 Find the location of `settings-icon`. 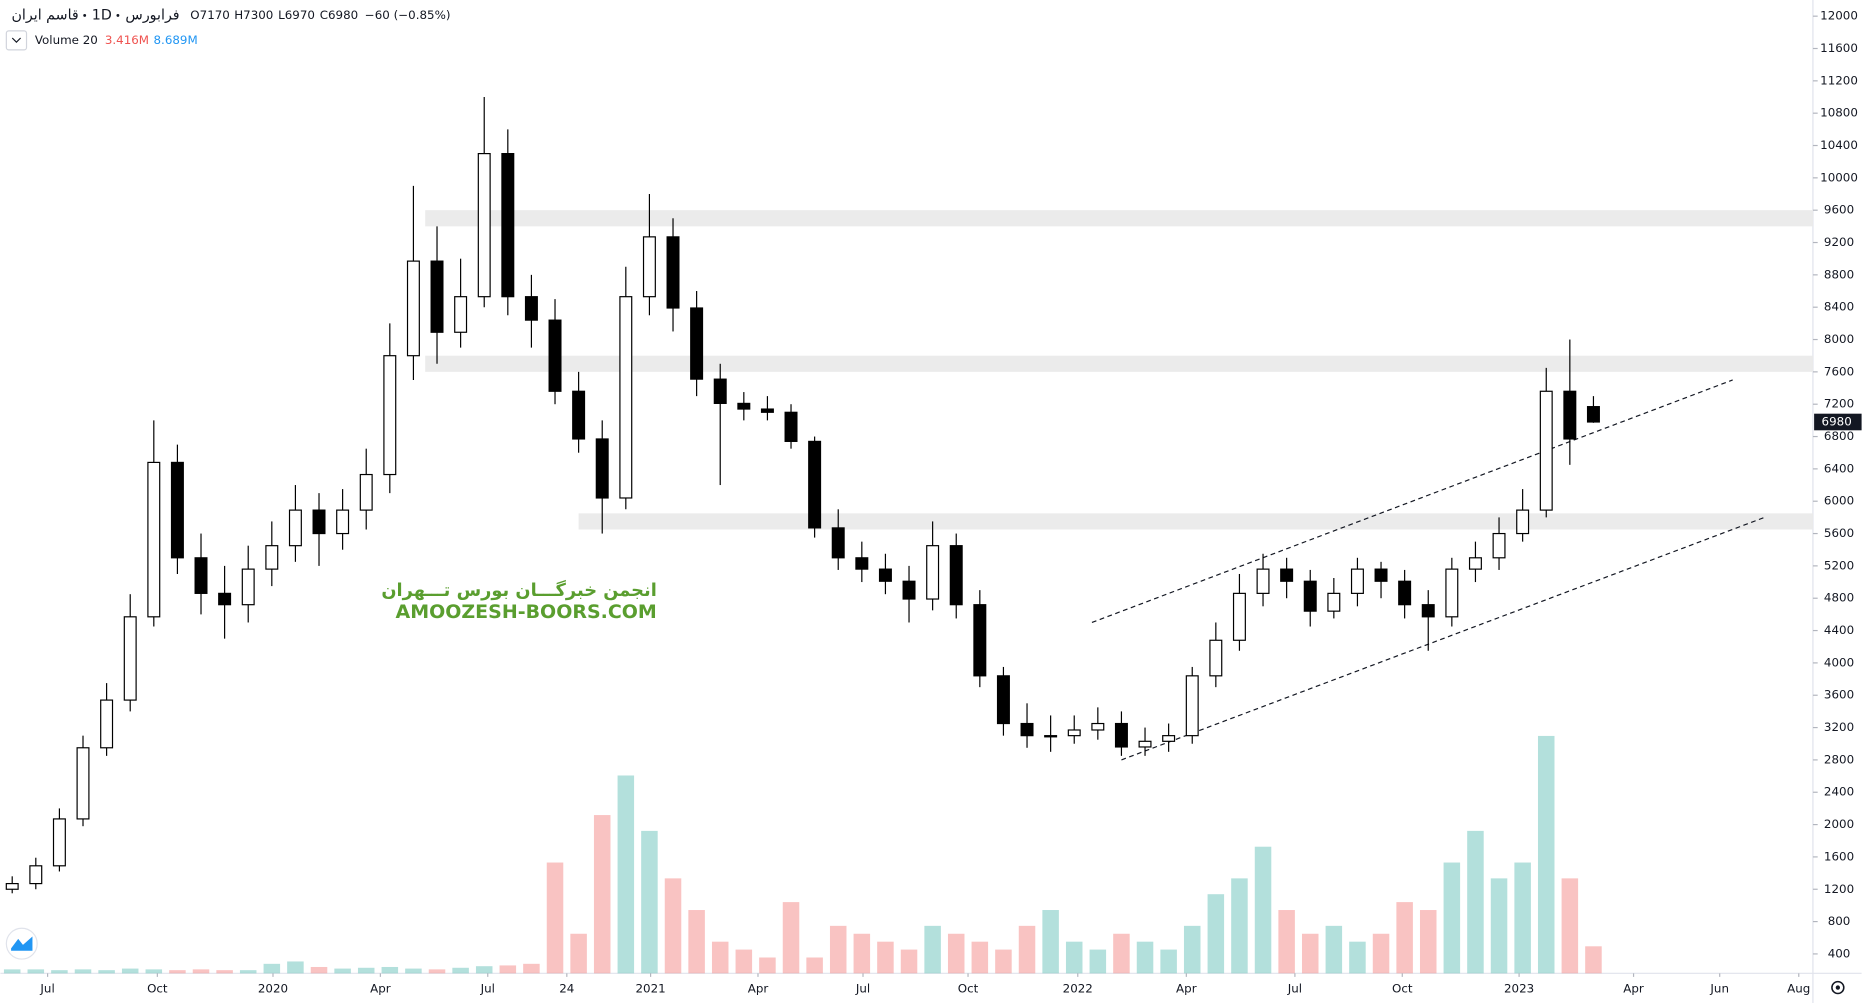

settings-icon is located at coordinates (1837, 987).